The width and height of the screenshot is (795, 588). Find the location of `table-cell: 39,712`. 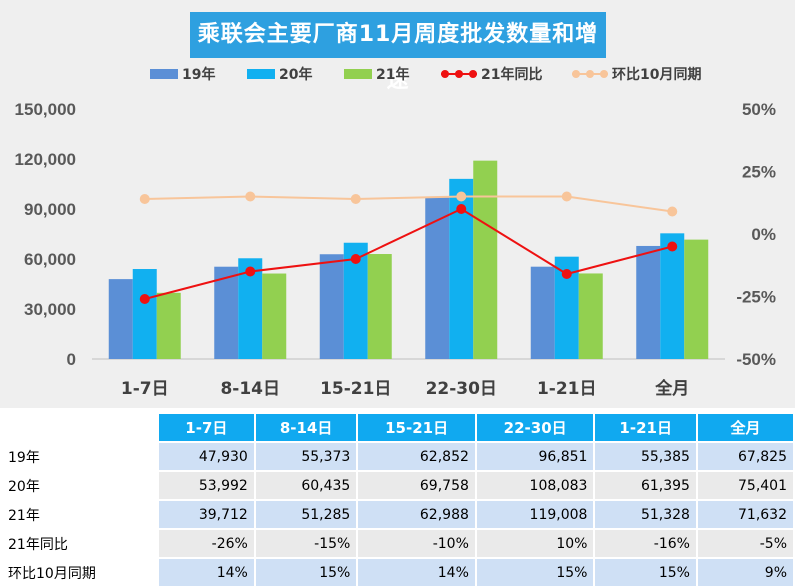

table-cell: 39,712 is located at coordinates (206, 514).